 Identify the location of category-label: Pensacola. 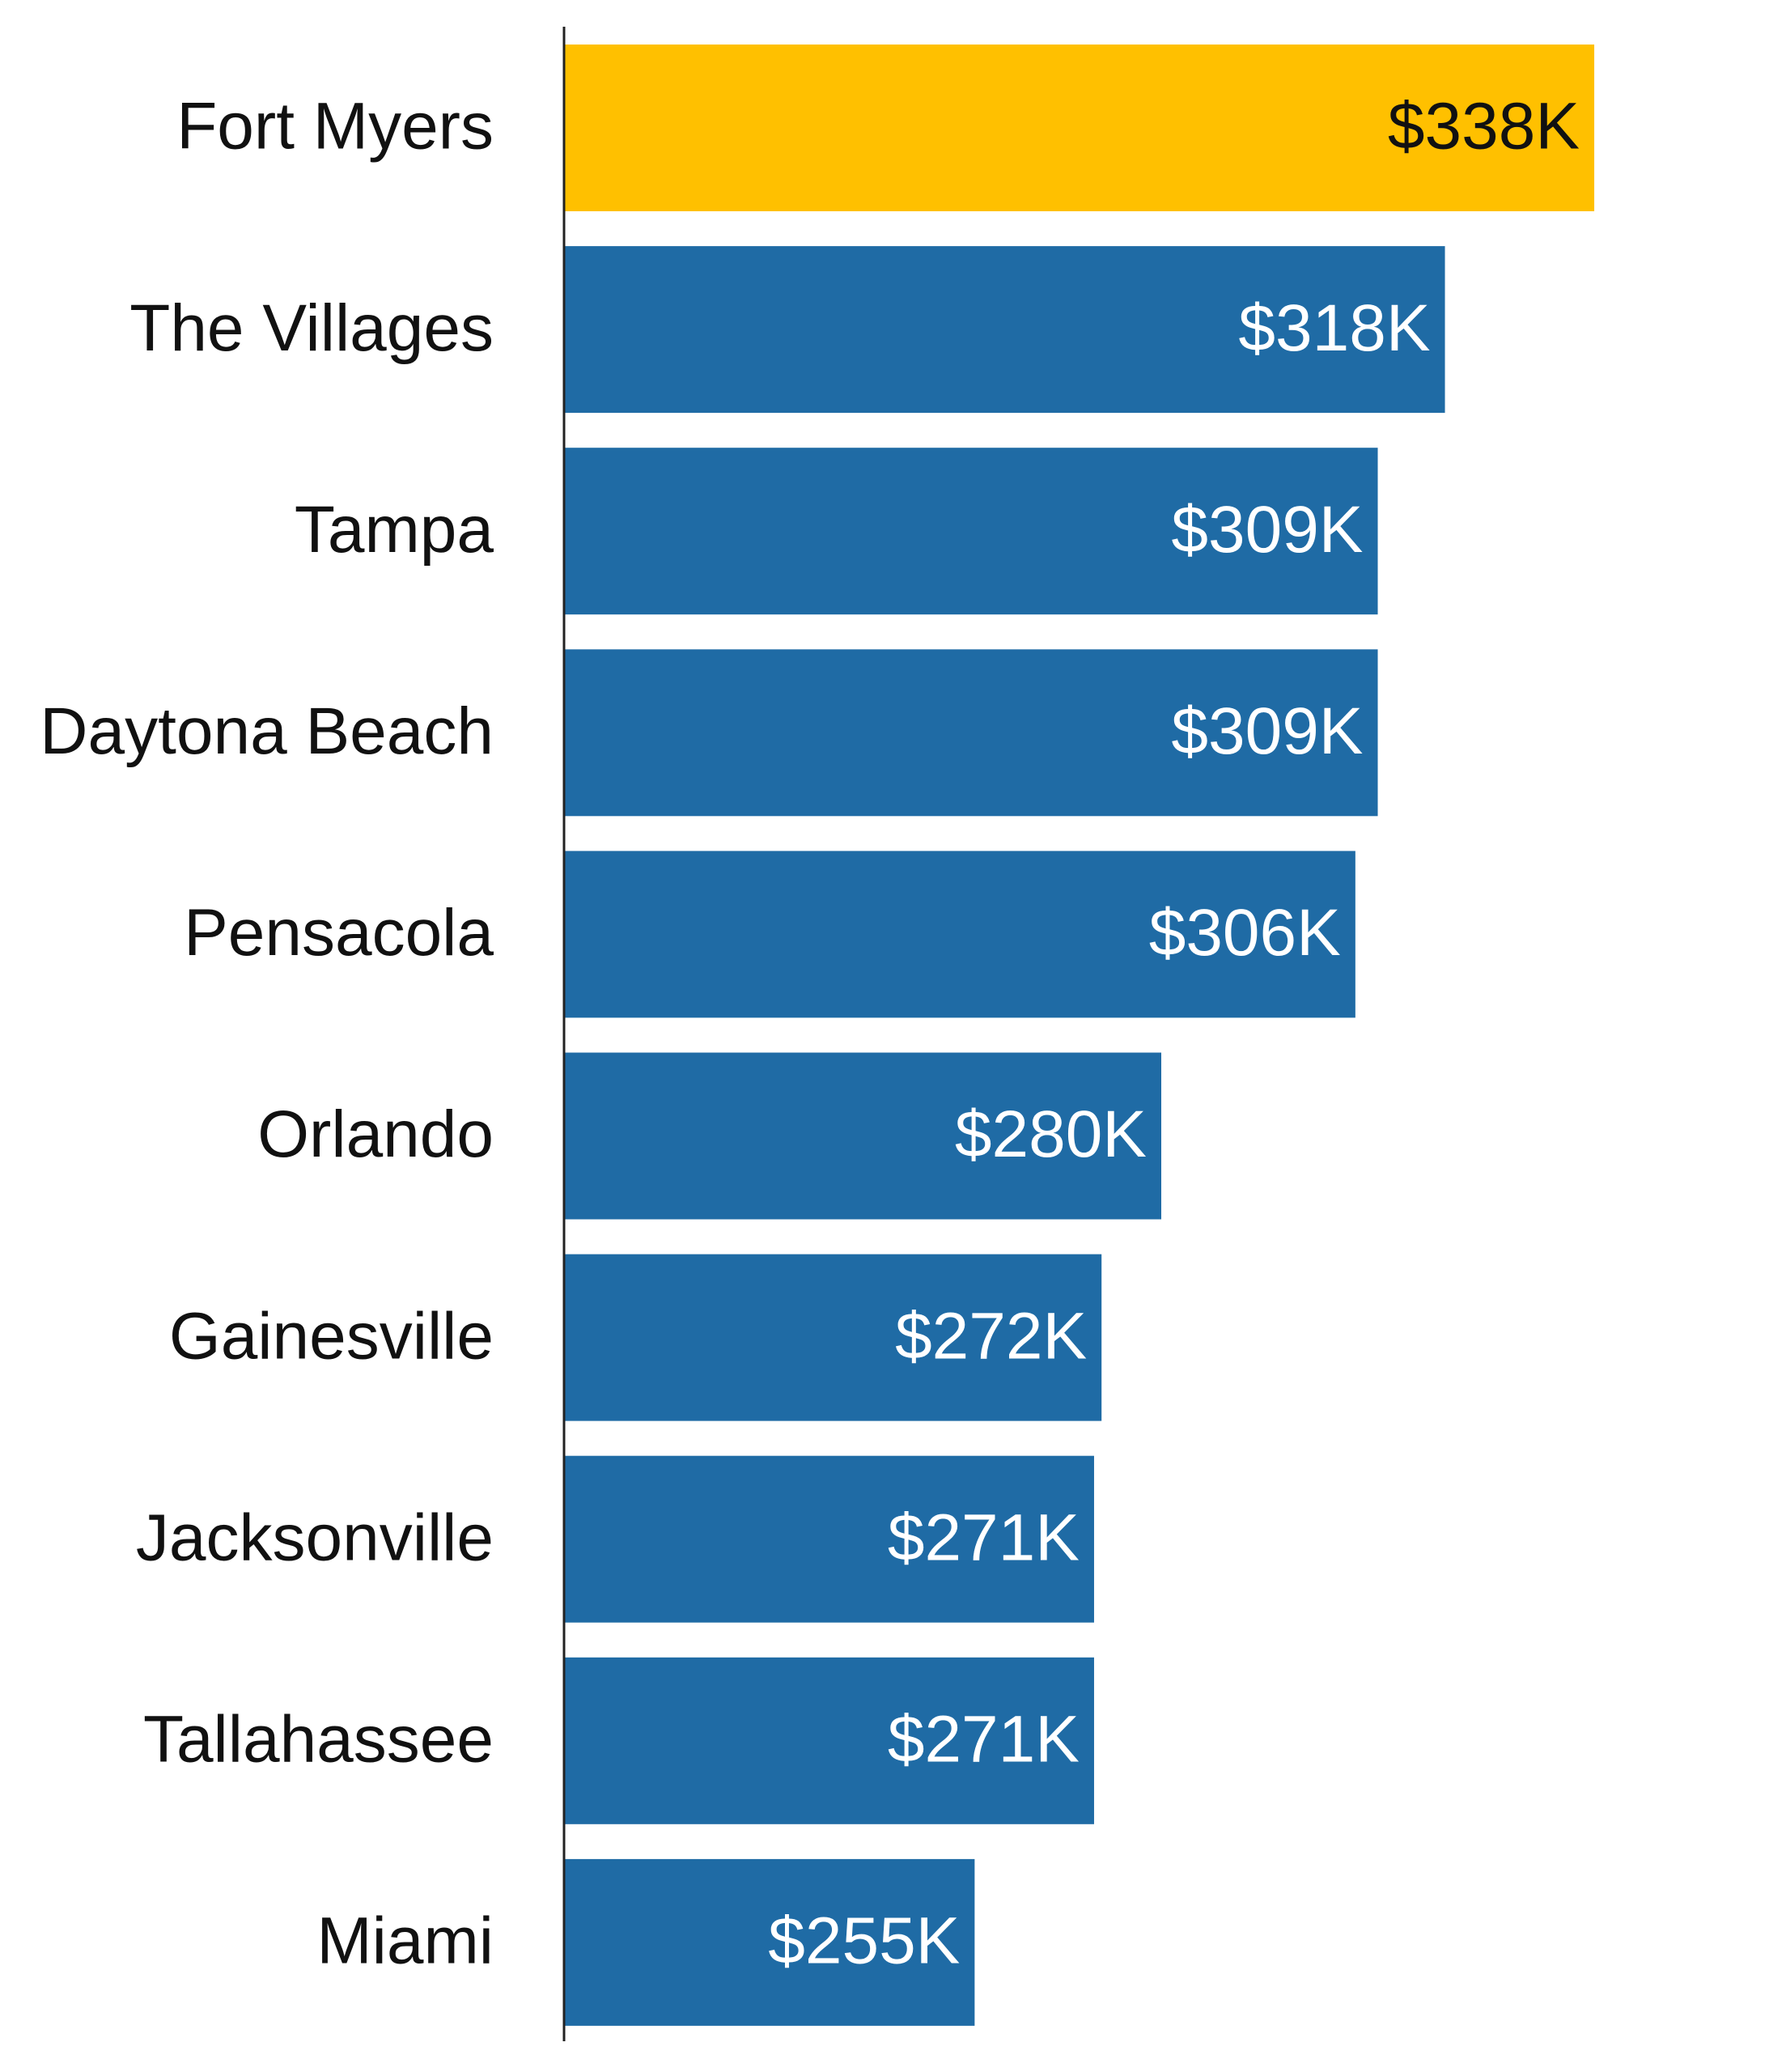
(339, 933).